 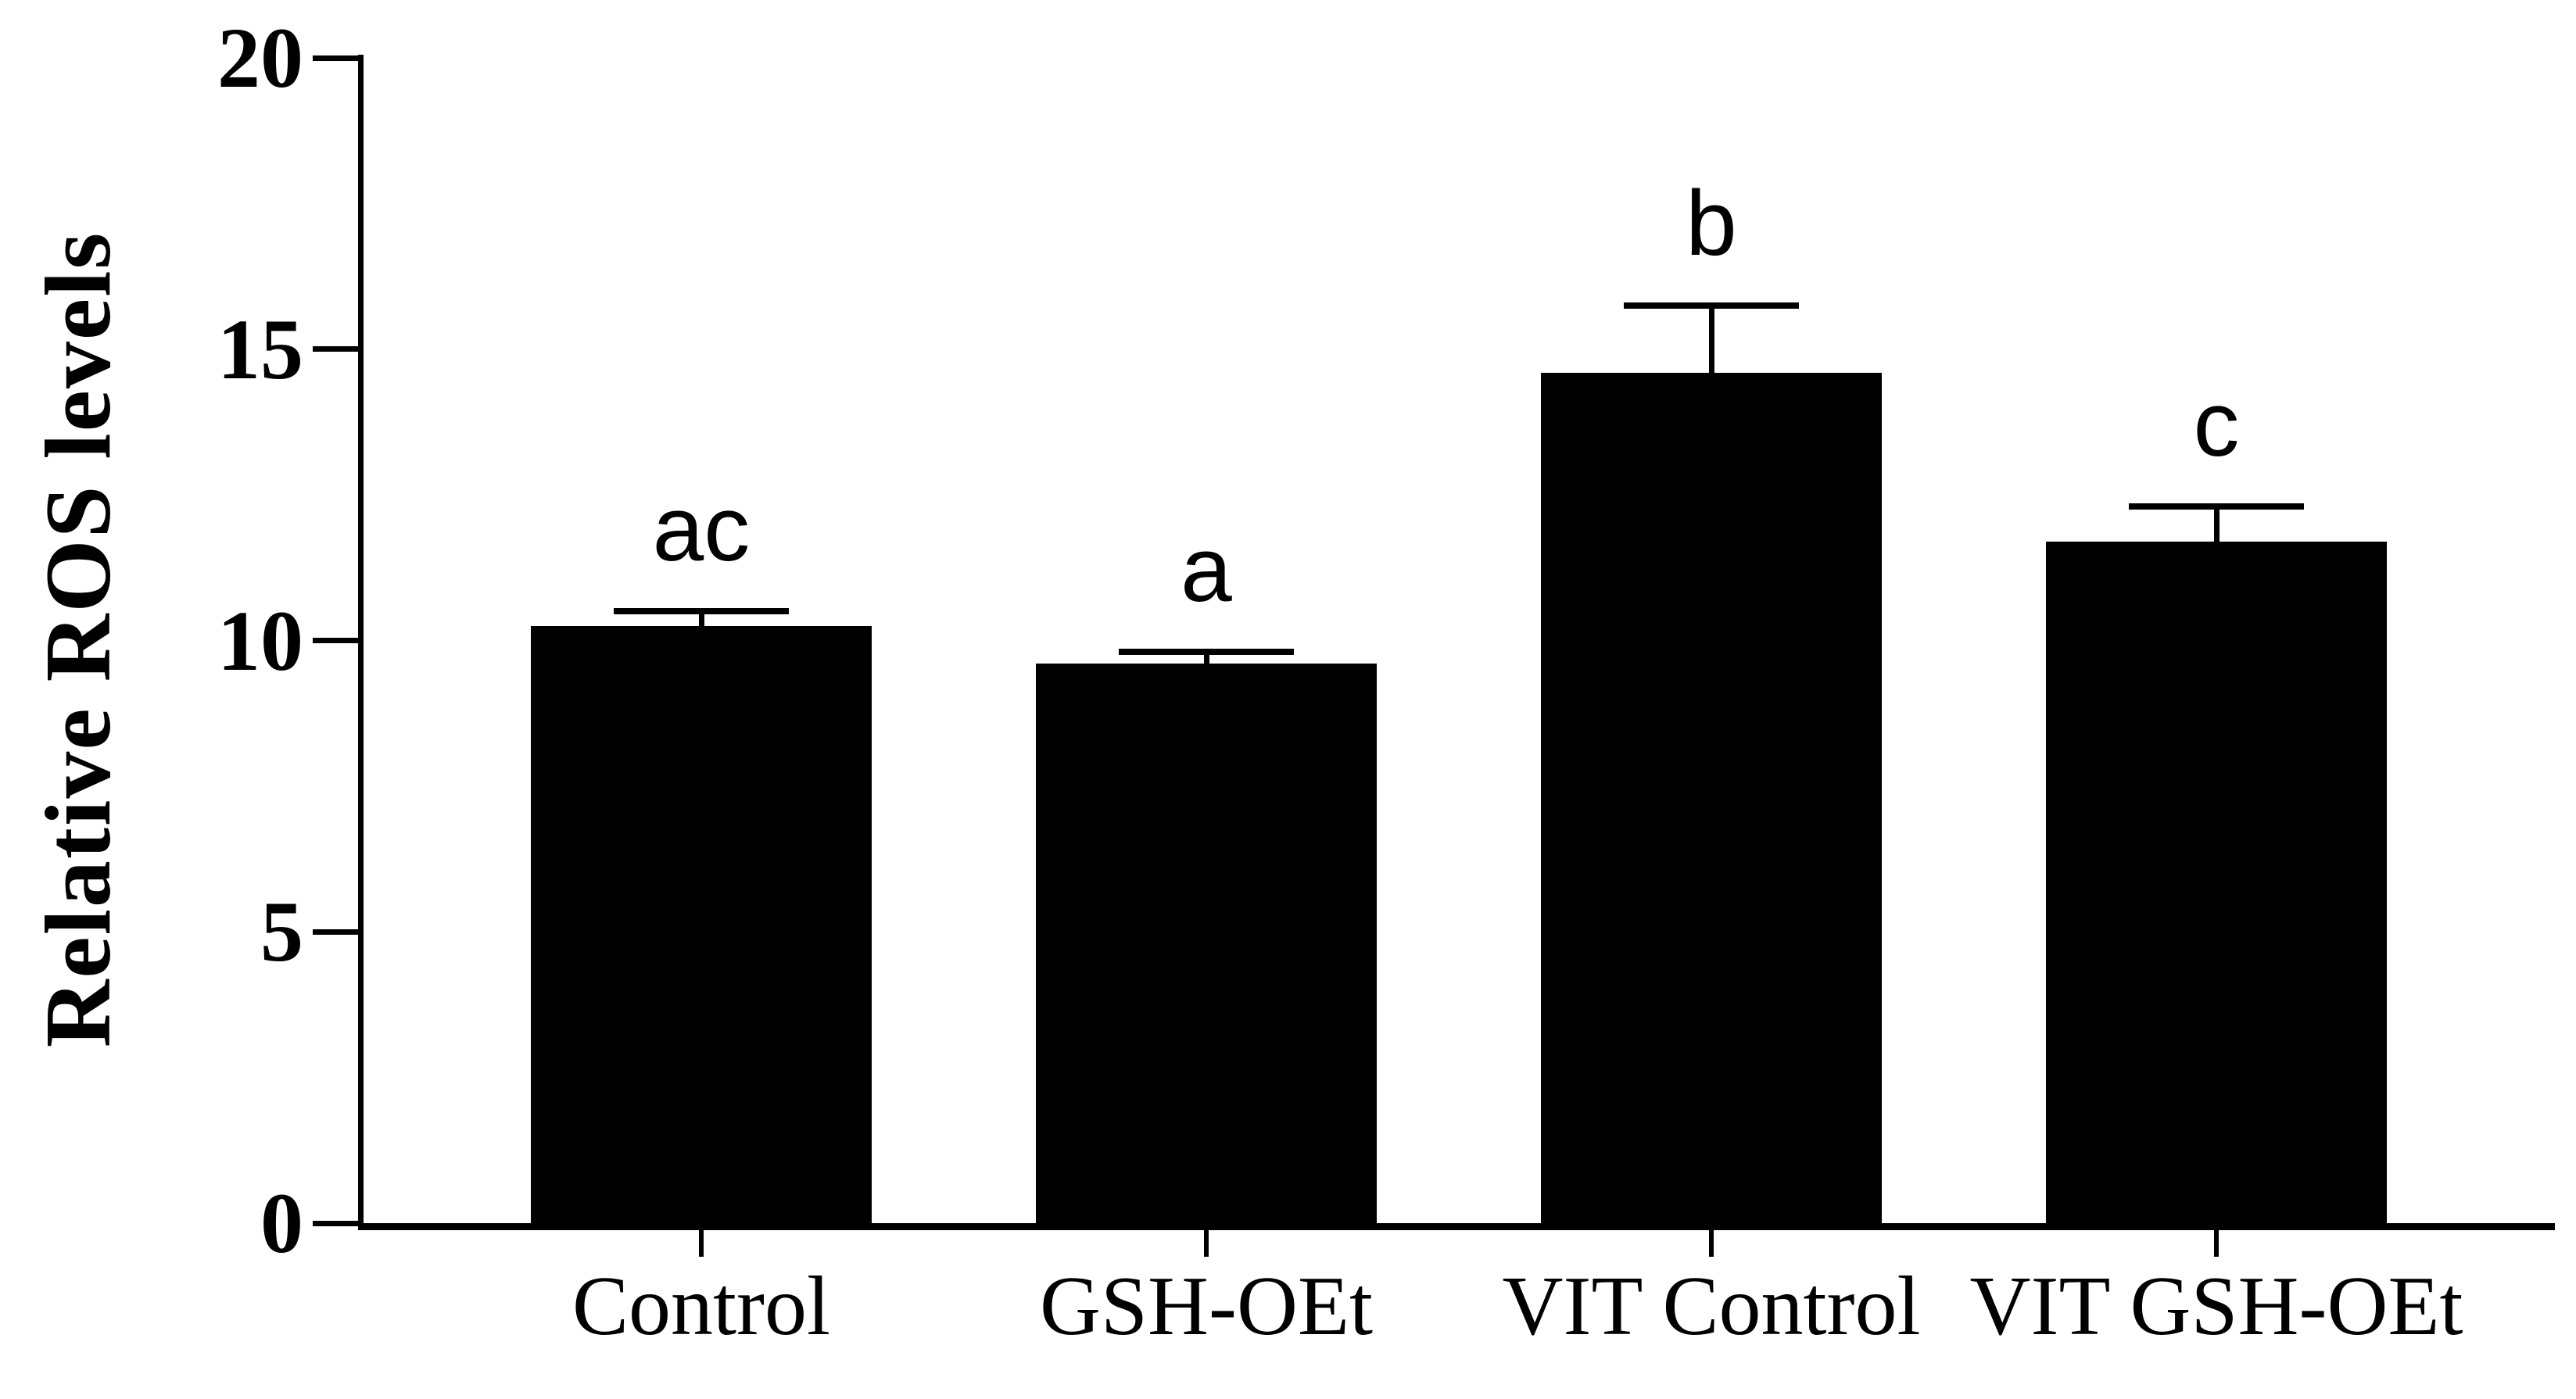 I want to click on bar-vit-control, so click(x=1711, y=798).